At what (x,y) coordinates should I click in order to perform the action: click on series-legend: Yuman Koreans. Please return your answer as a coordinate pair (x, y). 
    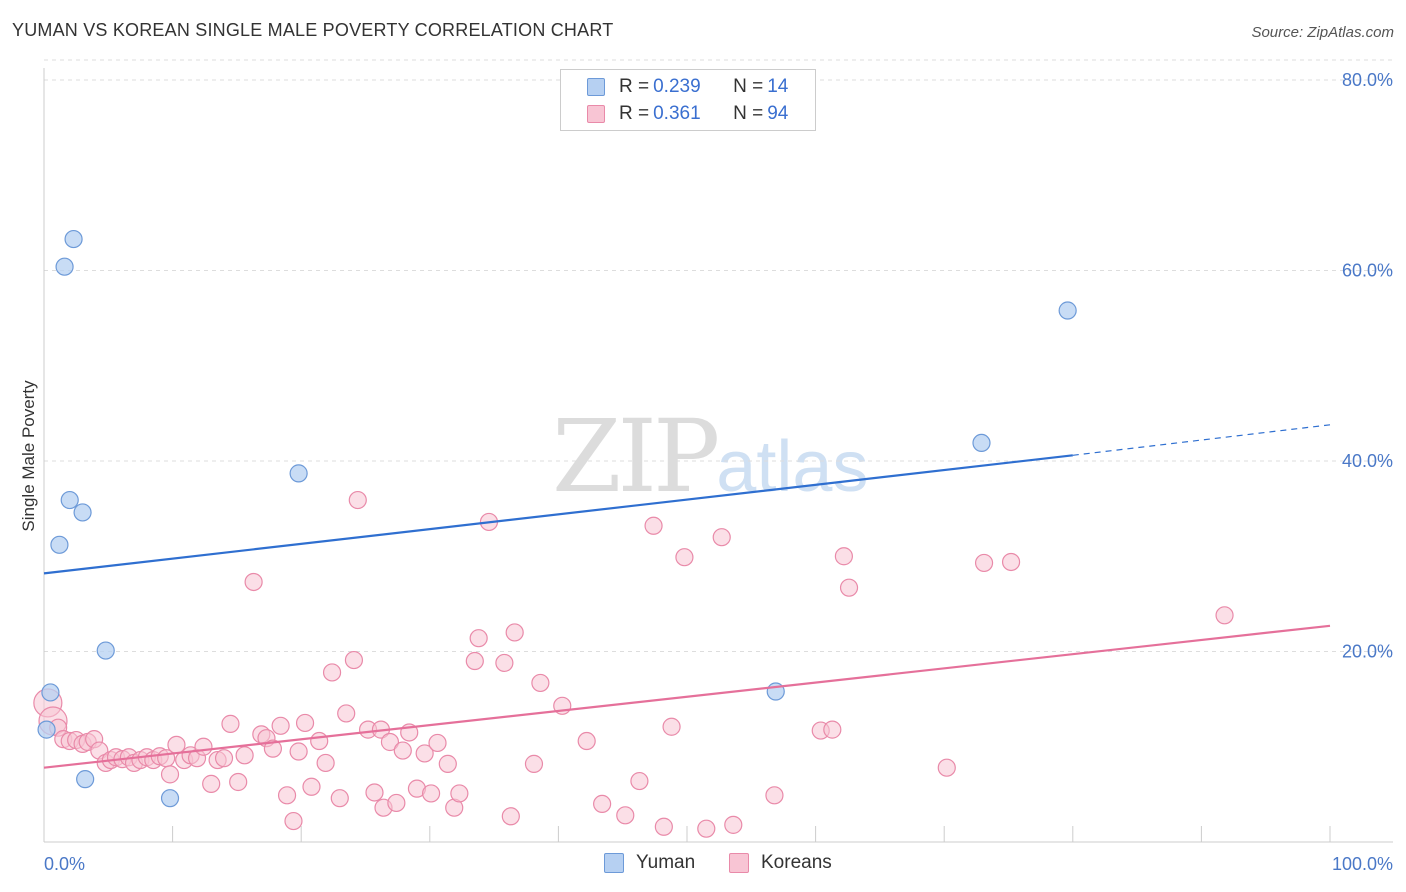
    Looking at the image, I should click on (703, 865).